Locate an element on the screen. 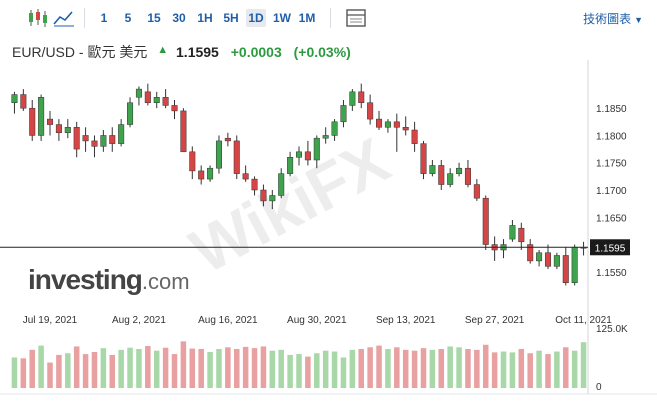 Image resolution: width=657 pixels, height=403 pixels. candlestick-icon is located at coordinates (38, 18).